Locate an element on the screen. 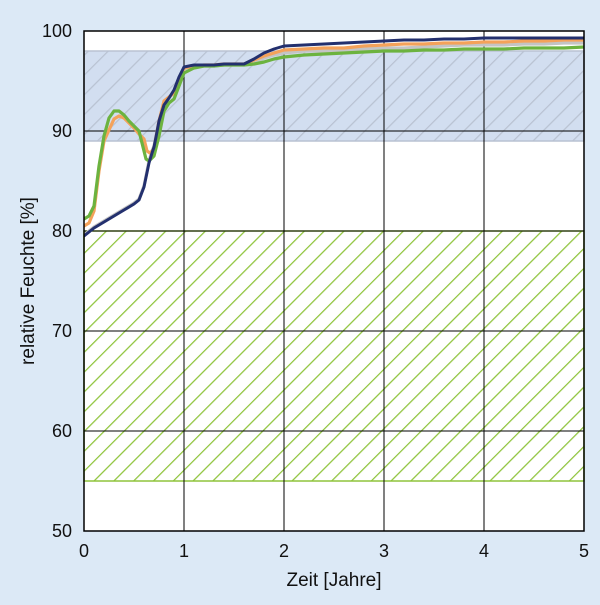  x-tick-label: 2 is located at coordinates (284, 551).